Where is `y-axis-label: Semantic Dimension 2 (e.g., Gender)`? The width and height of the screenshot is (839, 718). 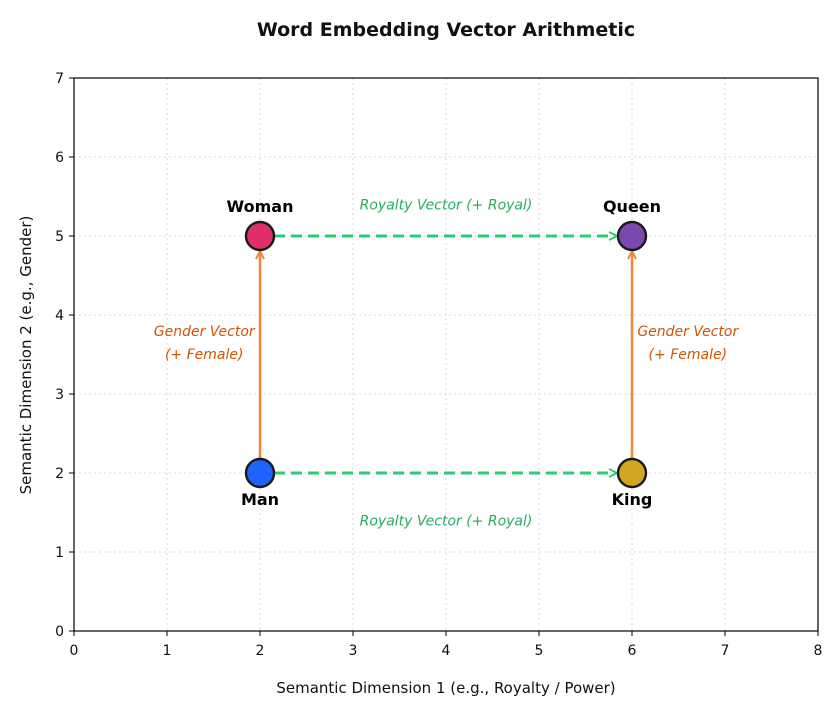 y-axis-label: Semantic Dimension 2 (e.g., Gender) is located at coordinates (26, 355).